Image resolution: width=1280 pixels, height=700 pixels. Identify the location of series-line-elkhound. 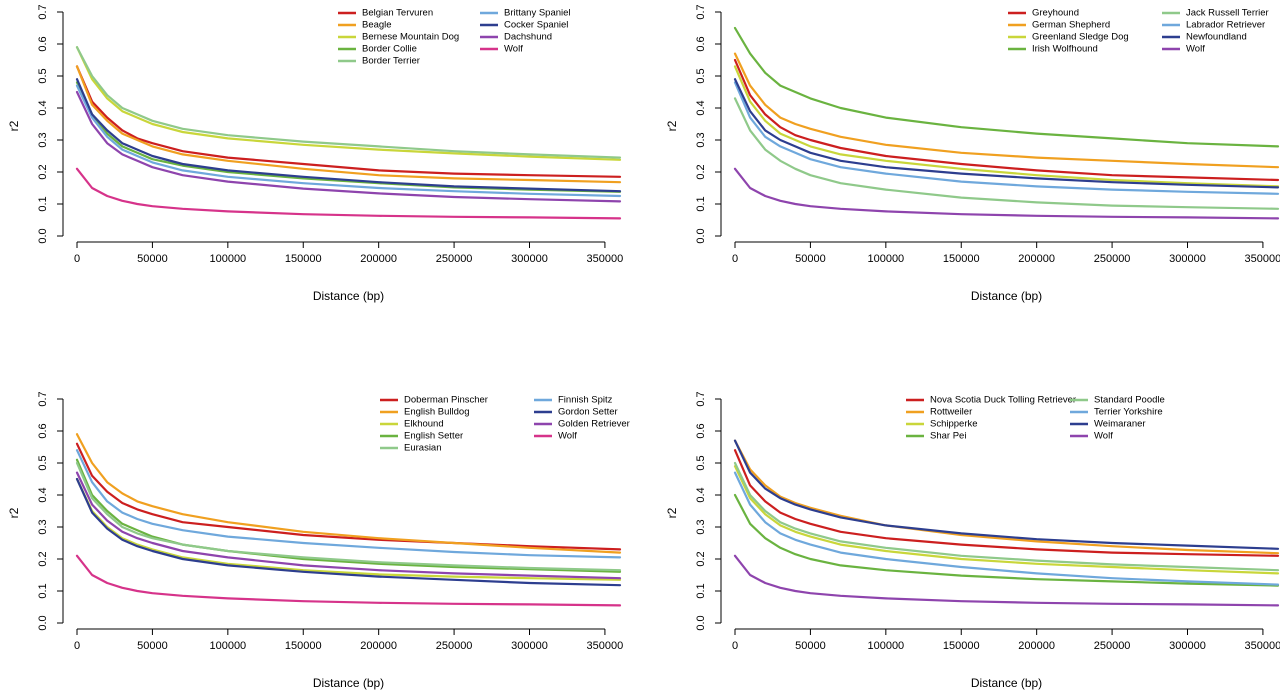
(348, 529).